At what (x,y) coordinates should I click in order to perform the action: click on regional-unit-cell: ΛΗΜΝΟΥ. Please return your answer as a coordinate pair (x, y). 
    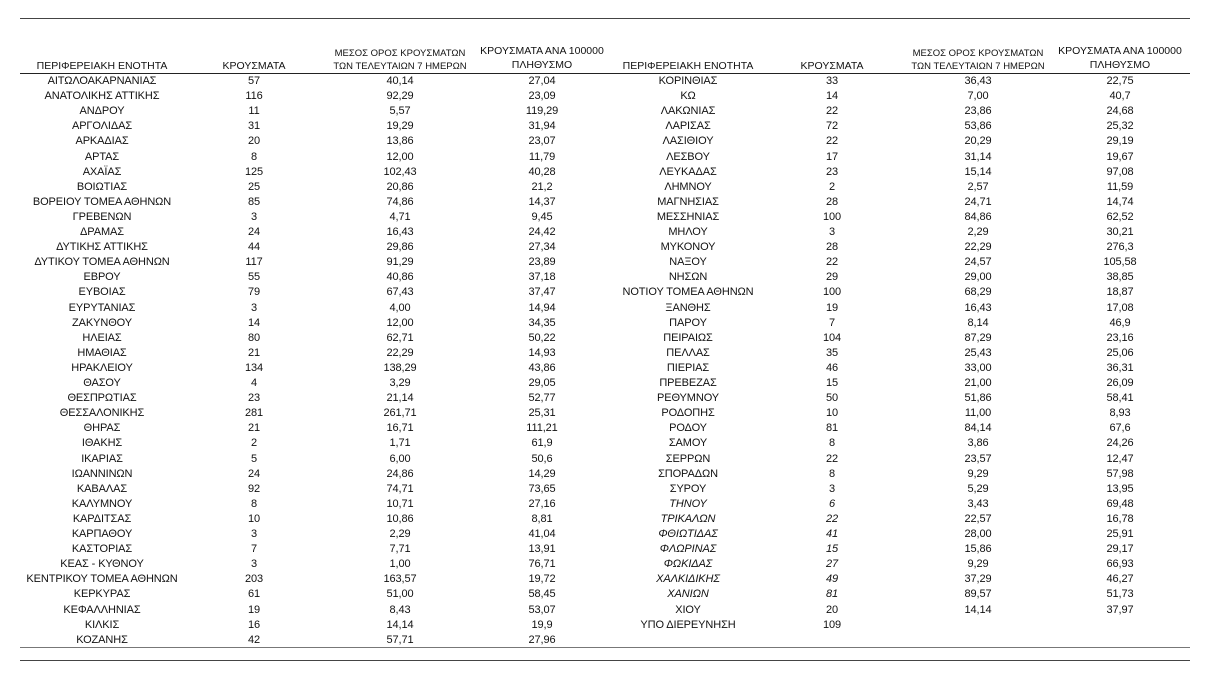
    Looking at the image, I should click on (688, 186).